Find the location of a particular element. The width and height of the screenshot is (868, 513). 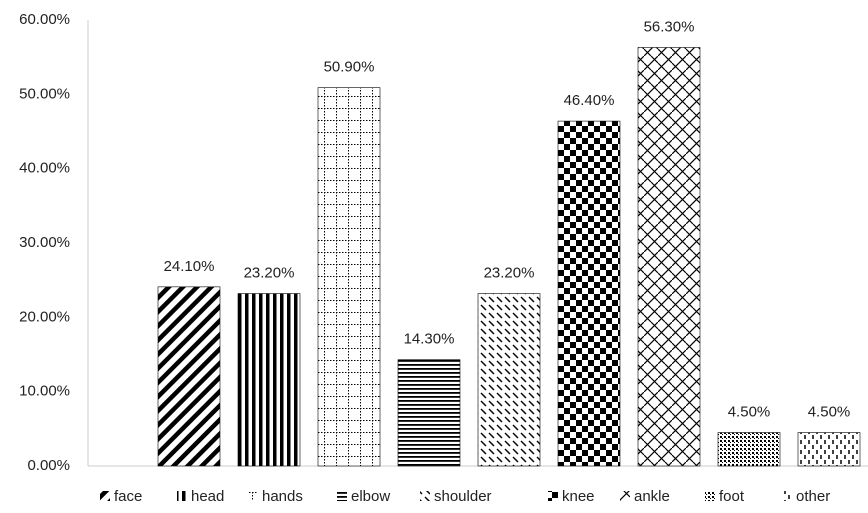

legend-label: elbow is located at coordinates (370, 496).